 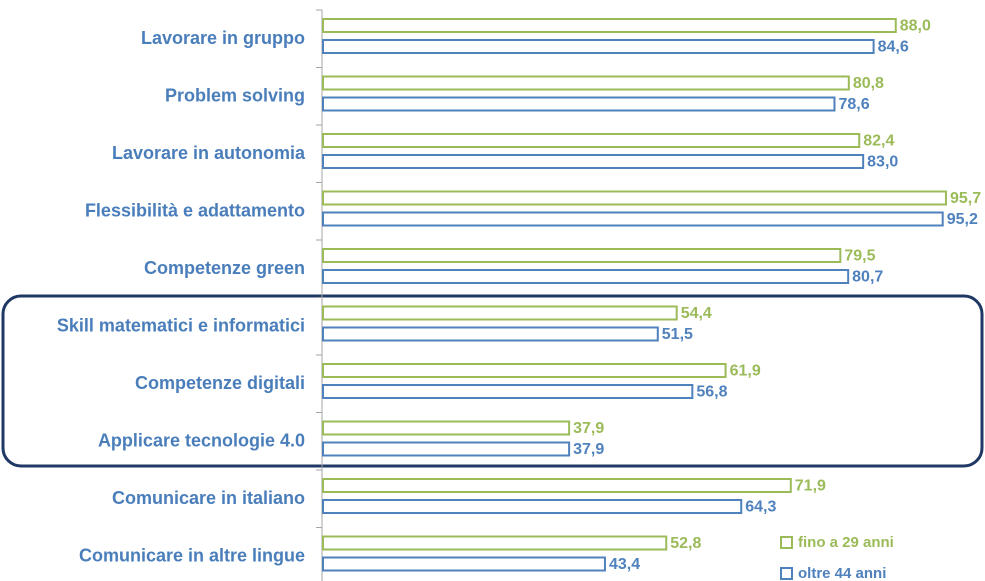 What do you see at coordinates (853, 104) in the screenshot?
I see `value-label: 78,6` at bounding box center [853, 104].